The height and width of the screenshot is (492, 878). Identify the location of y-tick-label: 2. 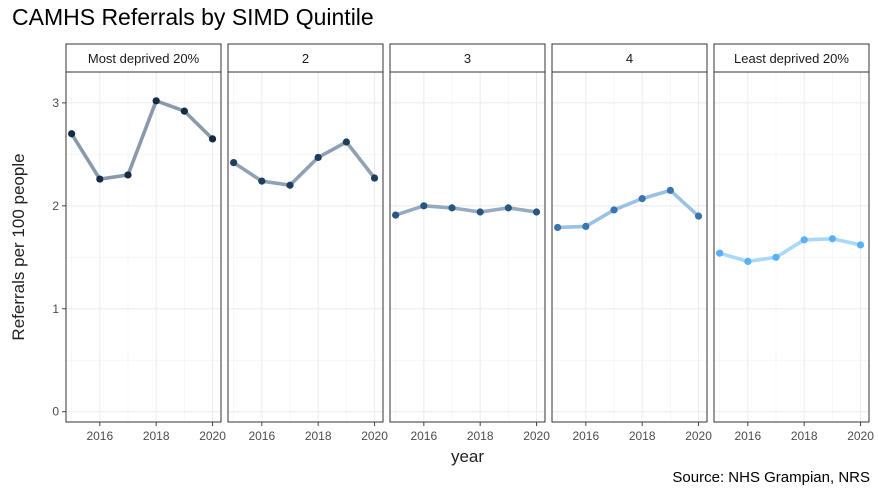
(55, 206).